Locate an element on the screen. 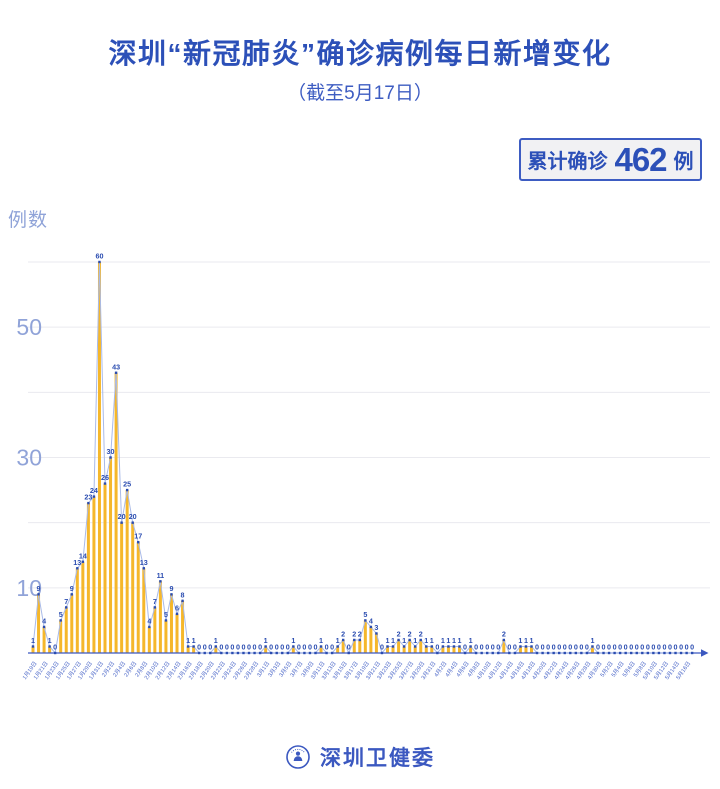 The image size is (720, 789). value-label: 3 is located at coordinates (376, 627).